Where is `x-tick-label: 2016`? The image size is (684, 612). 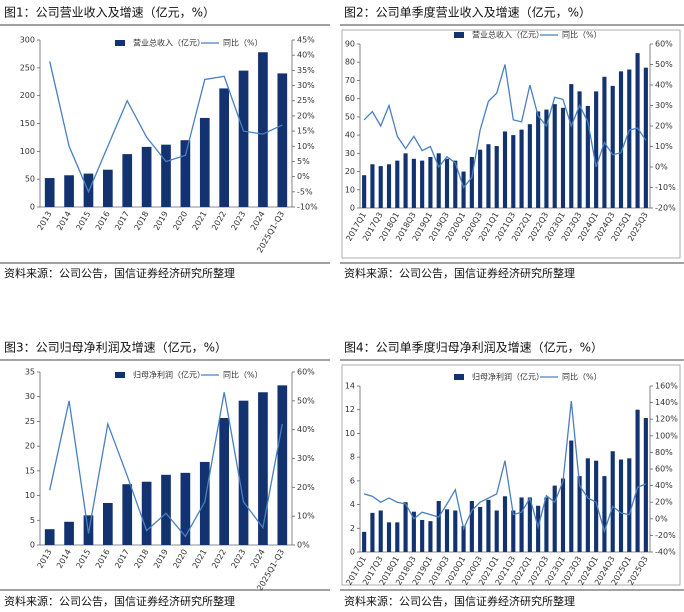
x-tick-label: 2016 is located at coordinates (103, 559).